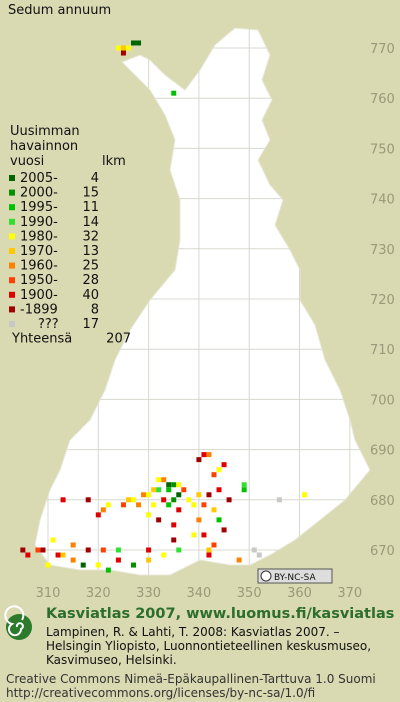 Image resolution: width=400 pixels, height=702 pixels. Describe the element at coordinates (90, 266) in the screenshot. I see `legend-count: 25` at that location.